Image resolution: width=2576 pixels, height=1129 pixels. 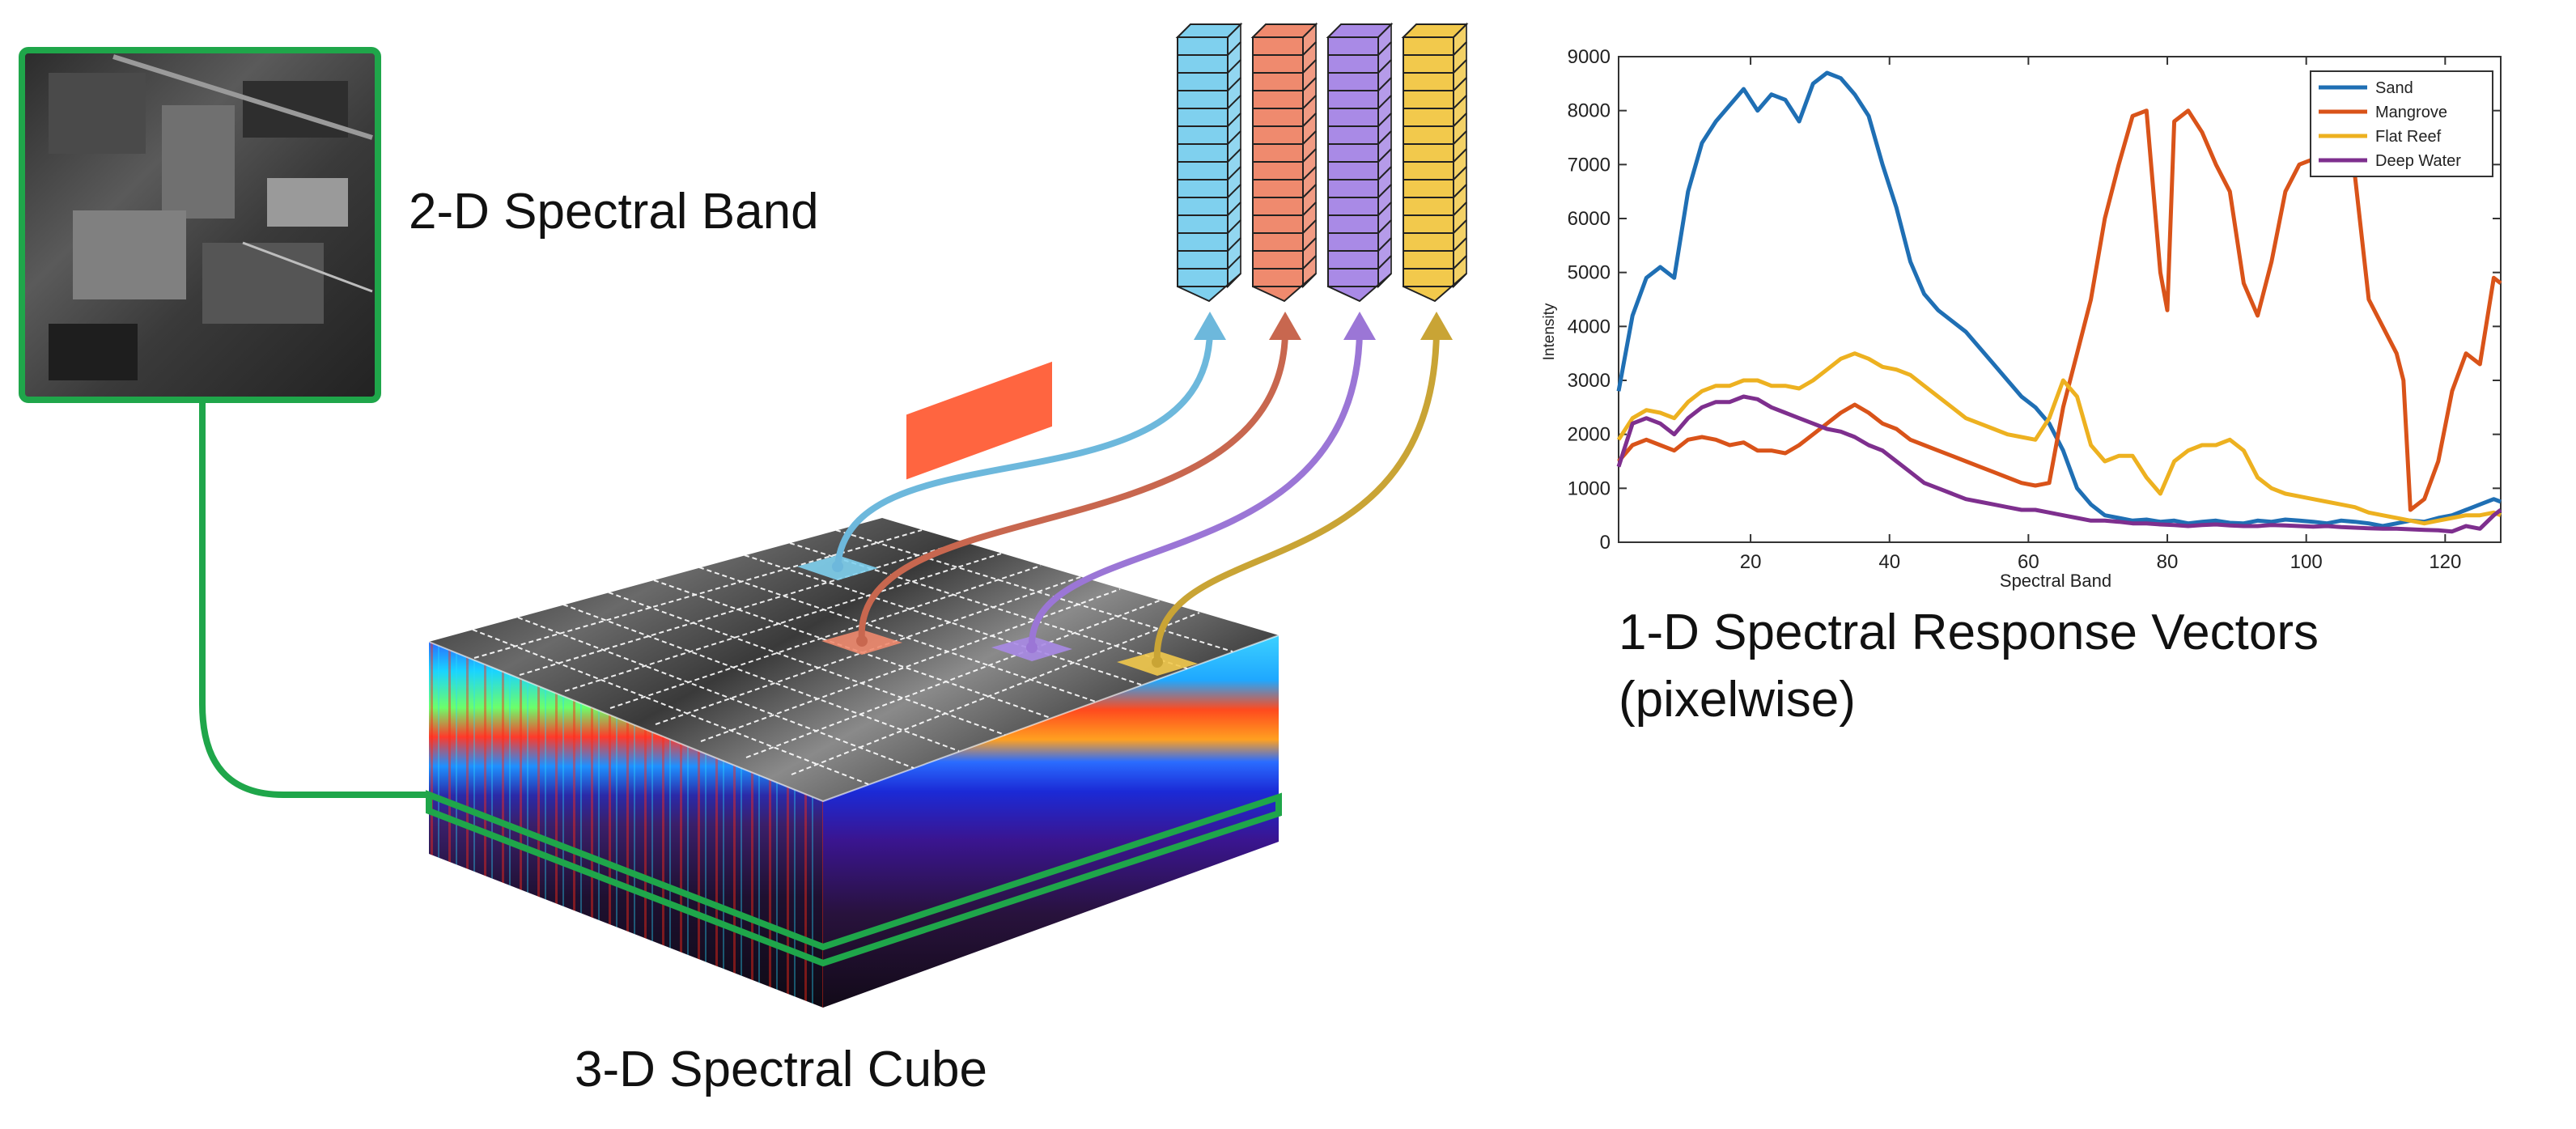 I want to click on yellow-vector, so click(x=1435, y=162).